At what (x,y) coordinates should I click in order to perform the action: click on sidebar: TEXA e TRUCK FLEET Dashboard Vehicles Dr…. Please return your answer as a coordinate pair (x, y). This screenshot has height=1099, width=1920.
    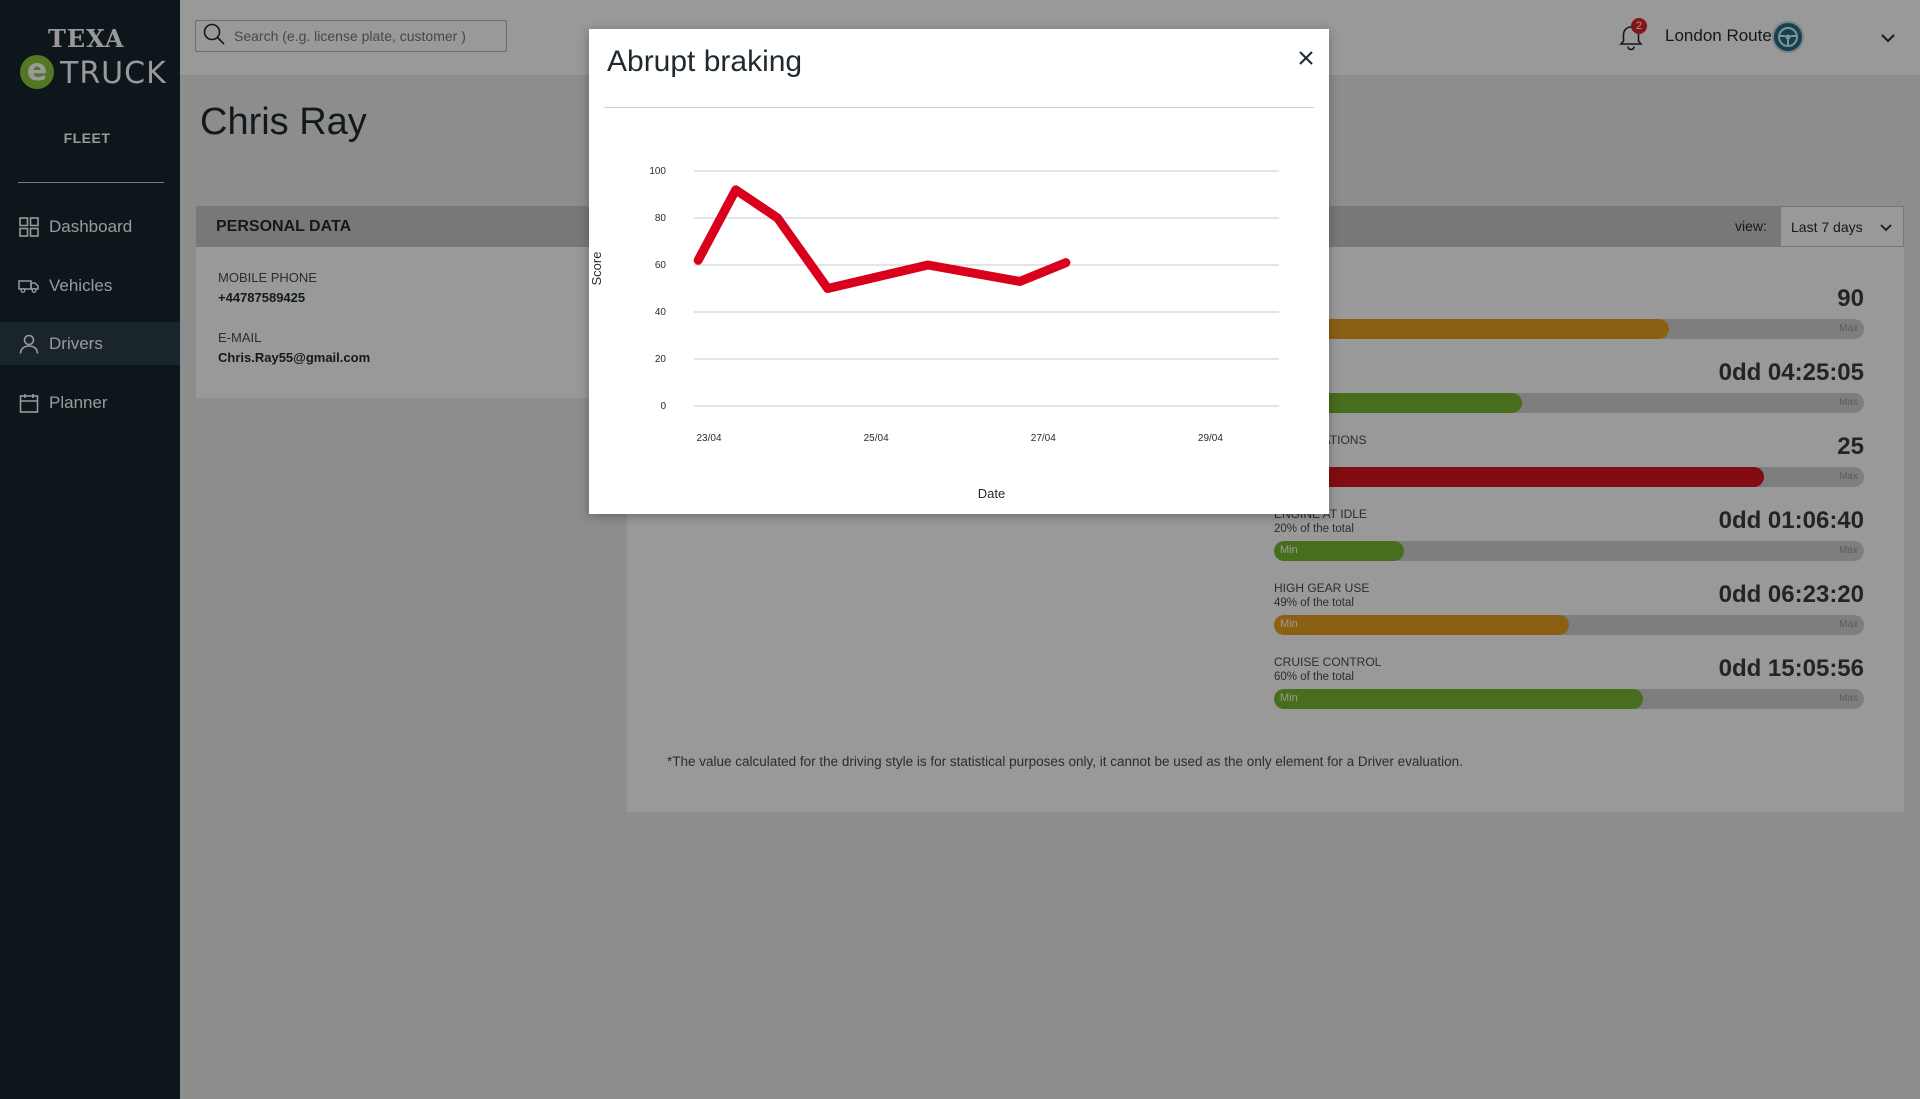
    Looking at the image, I should click on (90, 549).